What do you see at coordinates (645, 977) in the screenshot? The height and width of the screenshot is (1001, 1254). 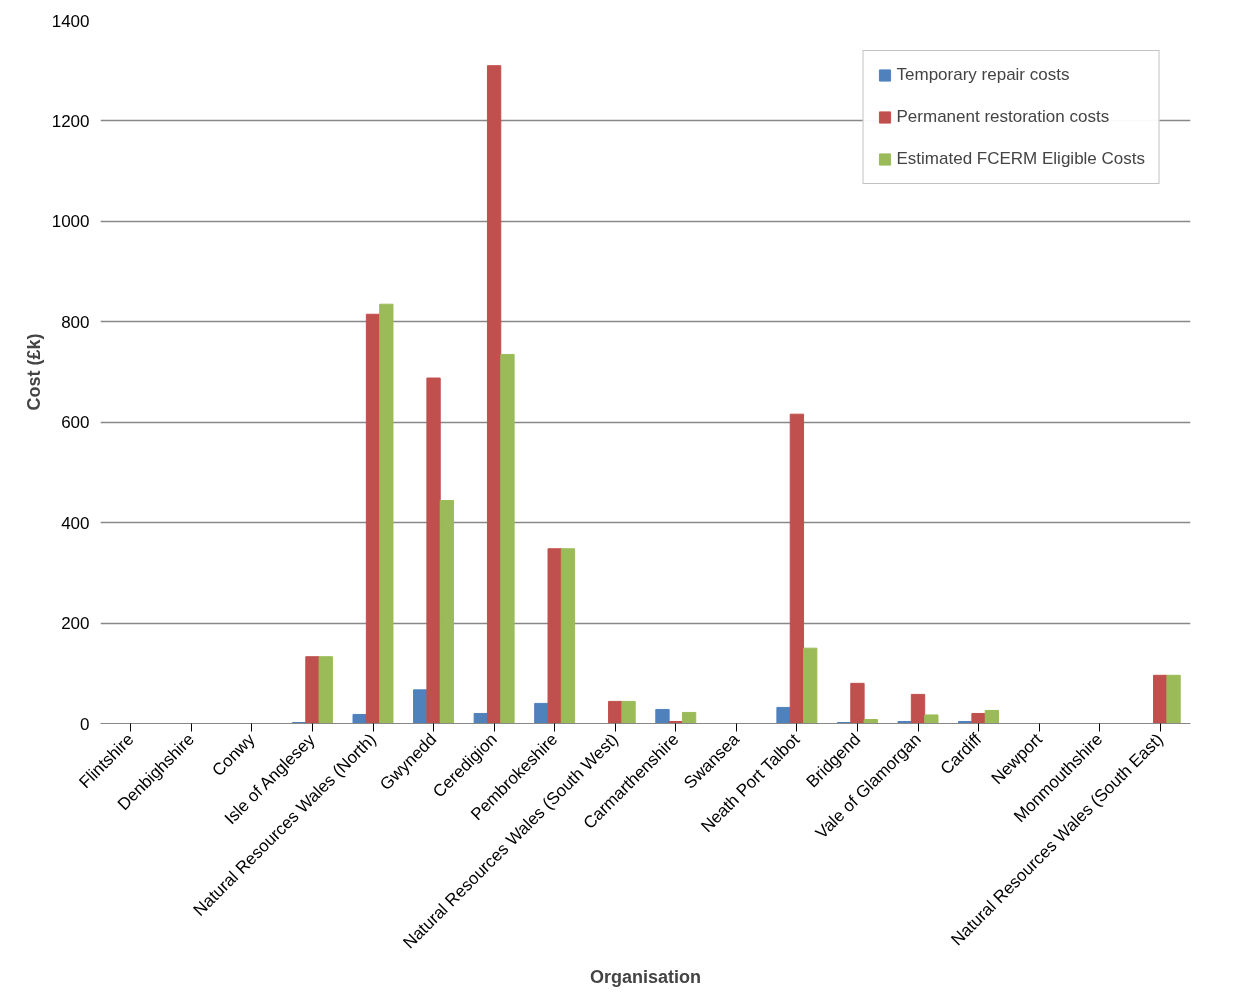 I see `x-axis-title: Organisation` at bounding box center [645, 977].